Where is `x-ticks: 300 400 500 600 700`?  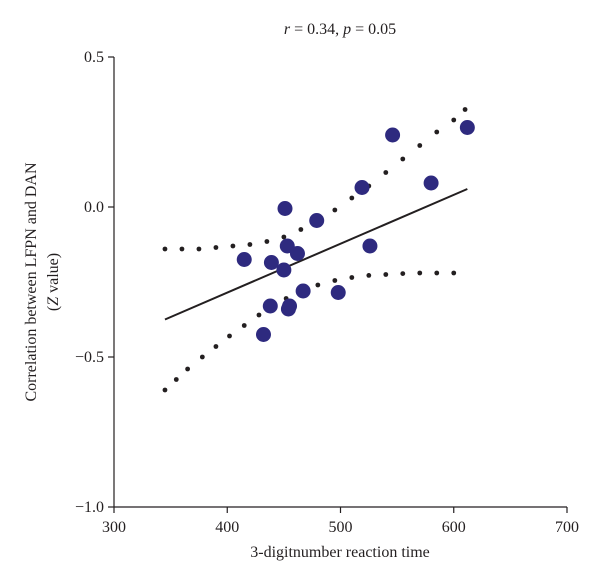
x-ticks: 300 400 500 600 700 is located at coordinates (340, 521).